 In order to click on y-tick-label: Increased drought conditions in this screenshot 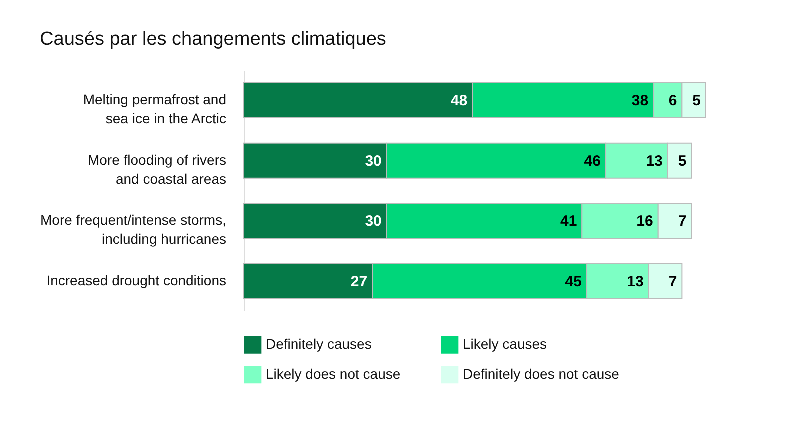, I will do `click(136, 280)`.